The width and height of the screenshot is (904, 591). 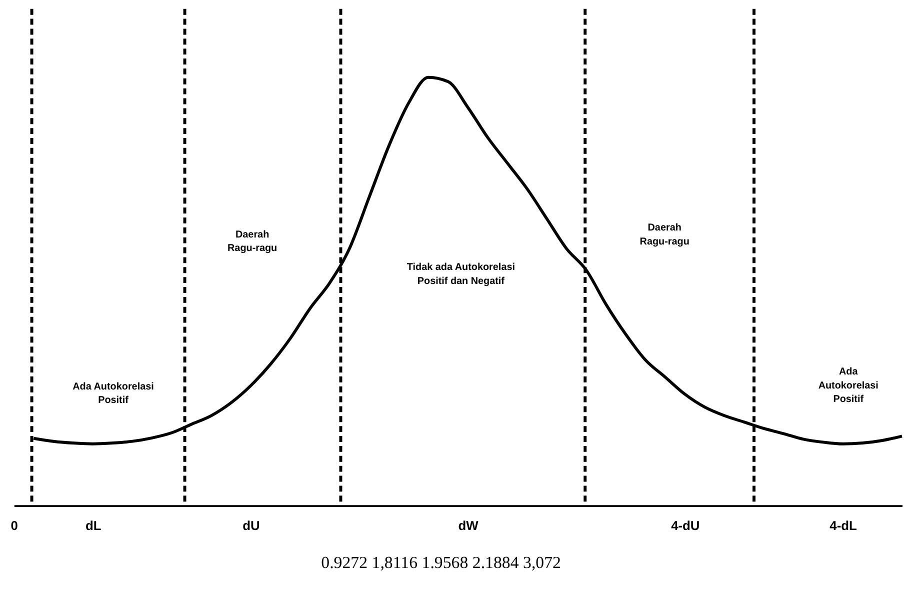 What do you see at coordinates (461, 275) in the screenshot?
I see `annotation: Tidak ada Autokorelasi Positif dan Negatif` at bounding box center [461, 275].